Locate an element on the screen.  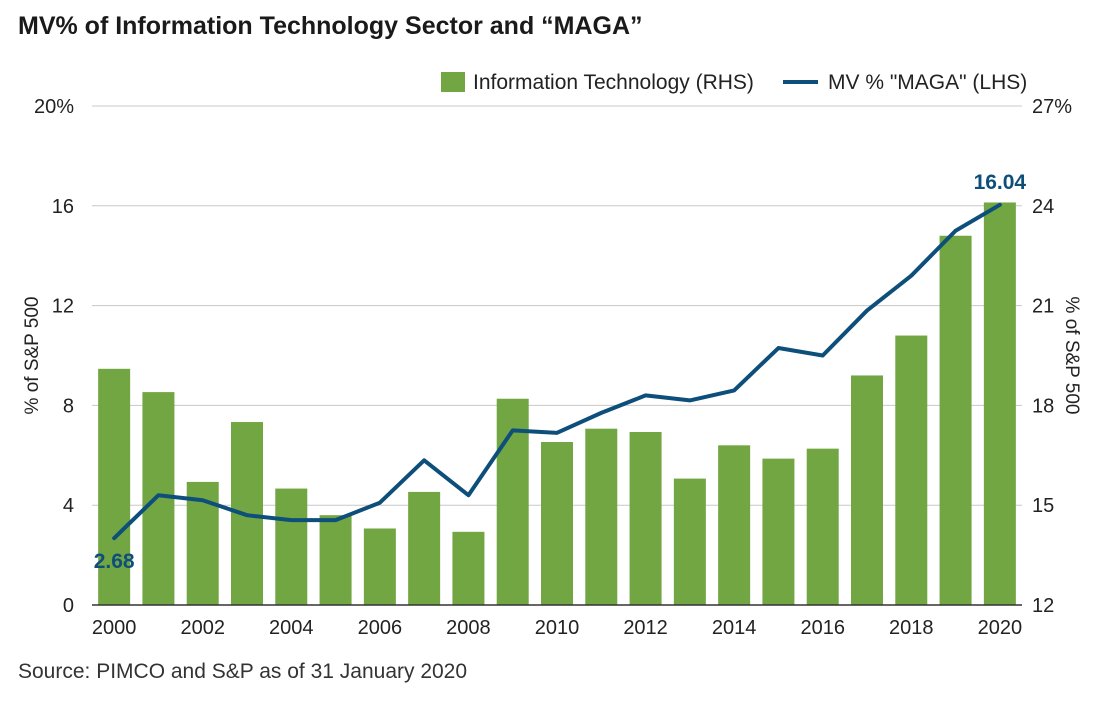
left-tick-label: 20% is located at coordinates (54, 107).